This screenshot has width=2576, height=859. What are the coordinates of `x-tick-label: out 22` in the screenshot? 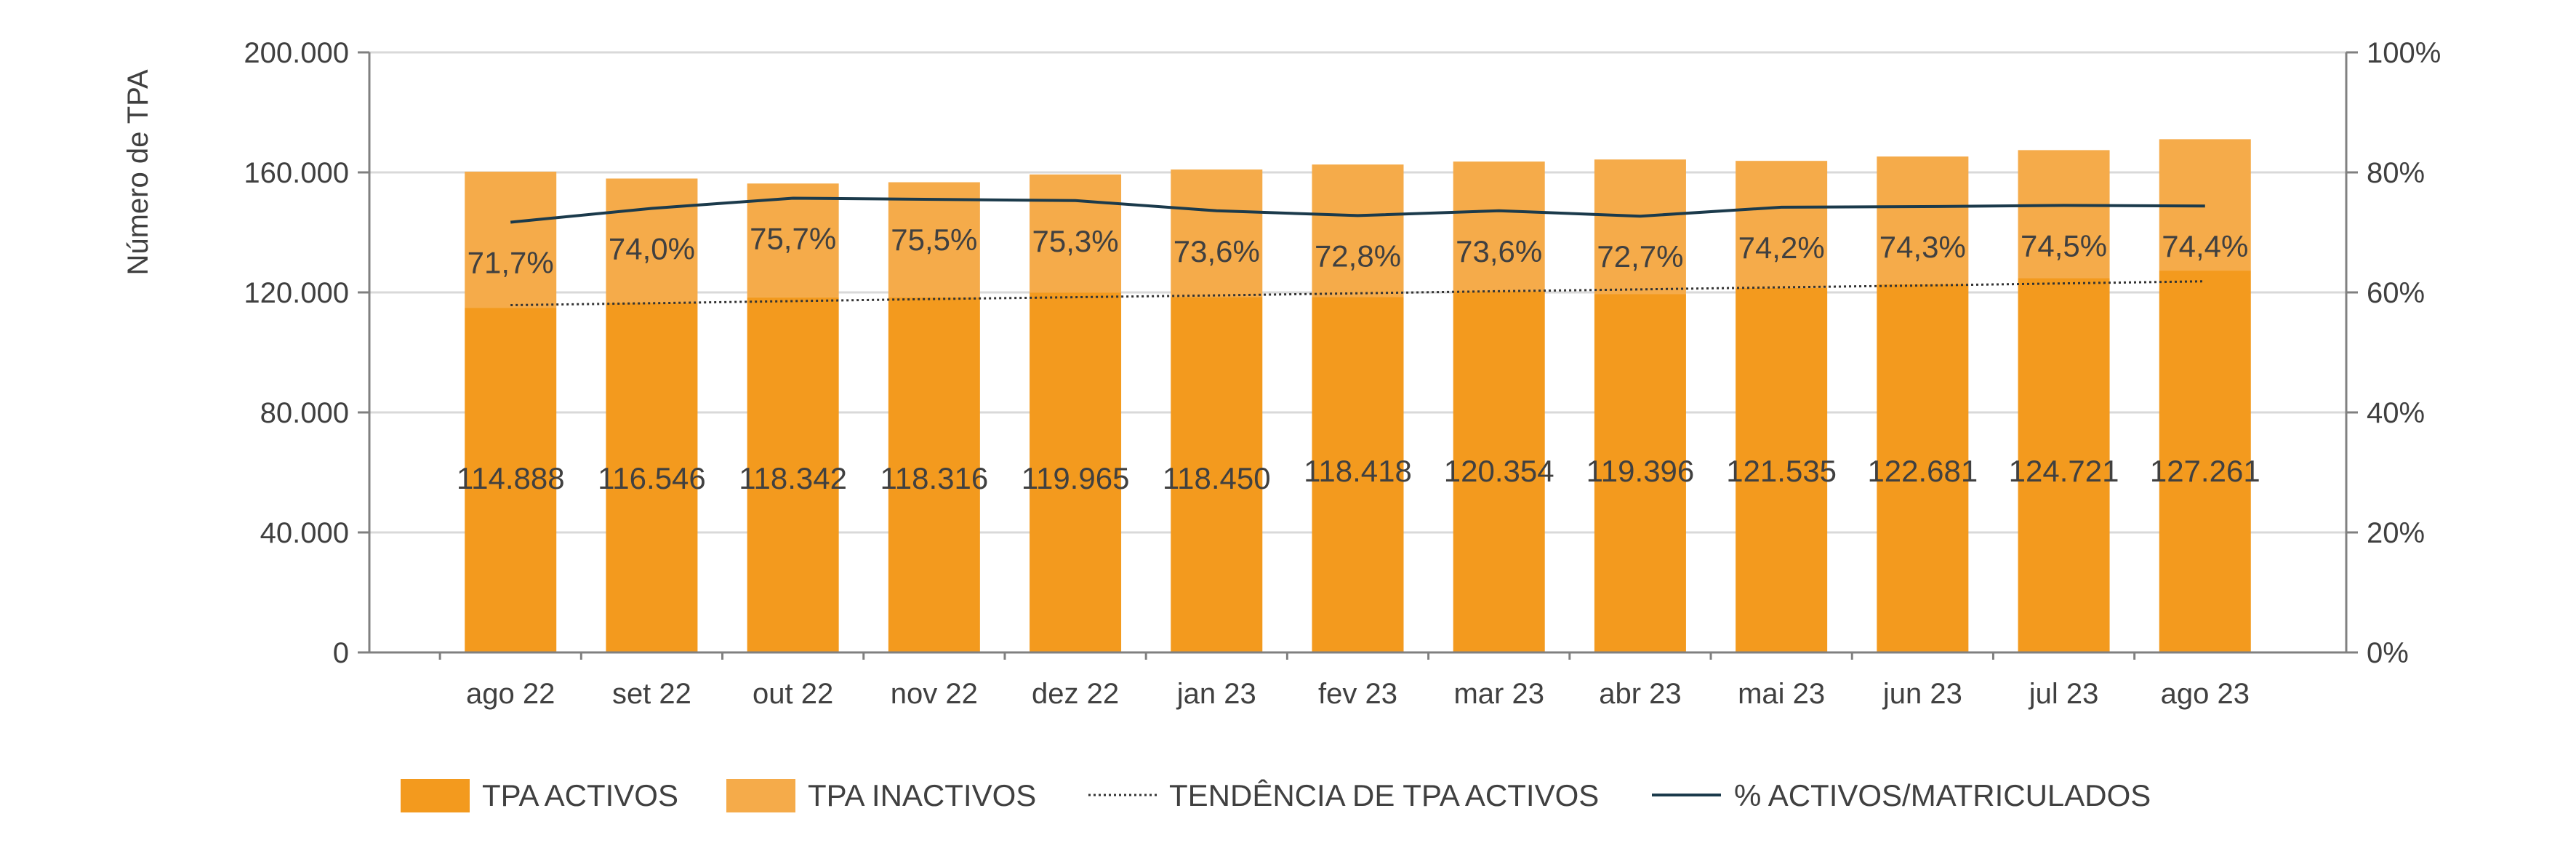 It's located at (793, 694).